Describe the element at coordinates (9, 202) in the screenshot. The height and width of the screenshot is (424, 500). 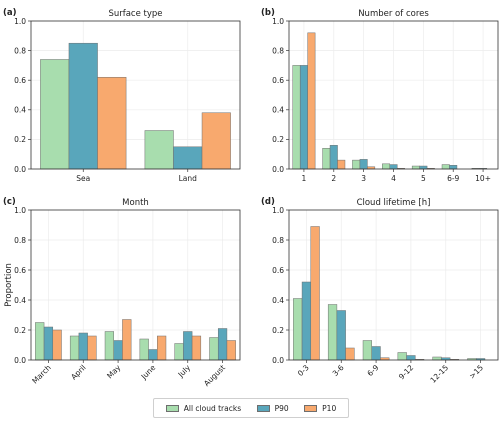
I see `panel-letter: (c)` at that location.